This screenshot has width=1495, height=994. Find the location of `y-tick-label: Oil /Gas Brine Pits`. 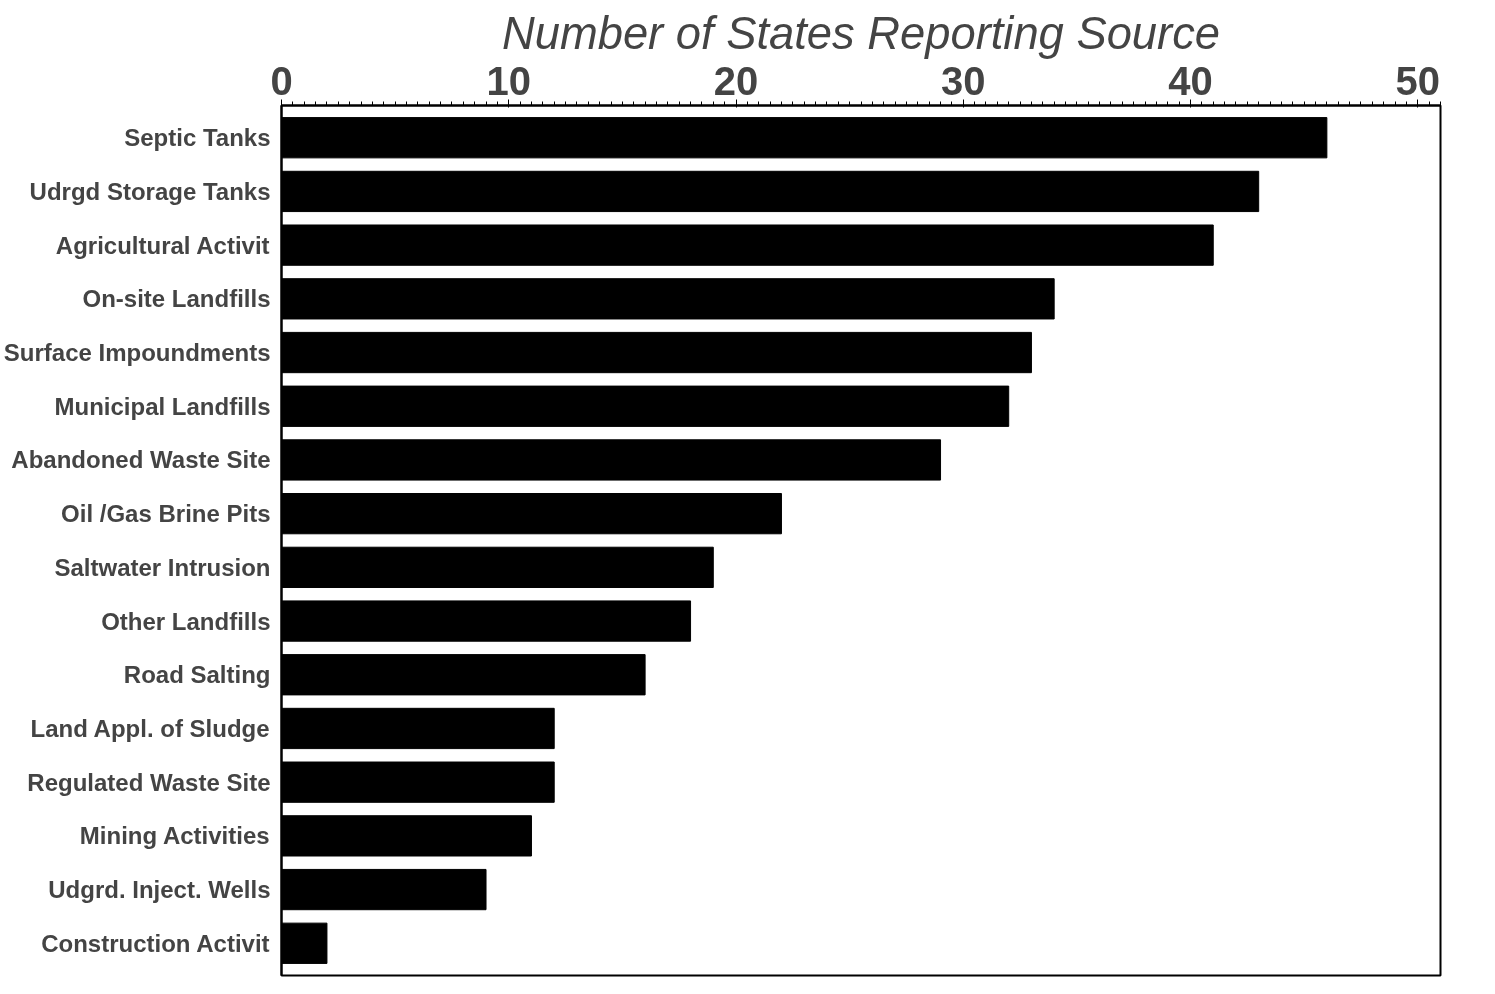

y-tick-label: Oil /Gas Brine Pits is located at coordinates (166, 514).